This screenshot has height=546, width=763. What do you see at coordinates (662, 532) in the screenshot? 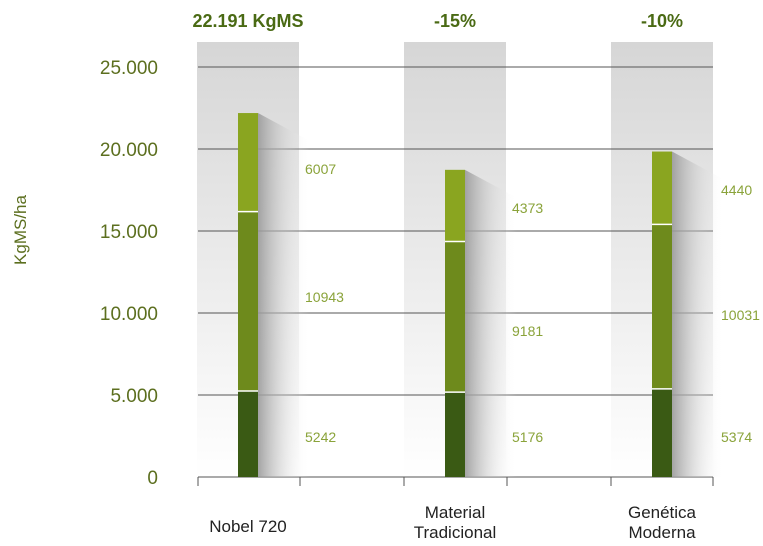
I see `category-label: Moderna` at bounding box center [662, 532].